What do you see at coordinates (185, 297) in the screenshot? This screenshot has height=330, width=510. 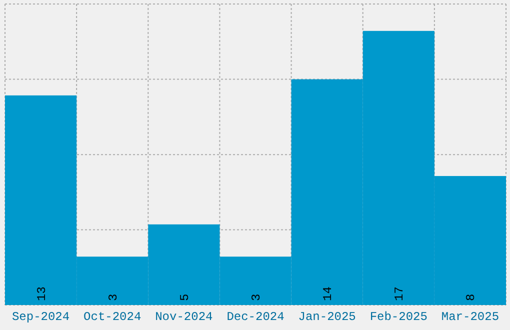 I see `data-label: 5` at bounding box center [185, 297].